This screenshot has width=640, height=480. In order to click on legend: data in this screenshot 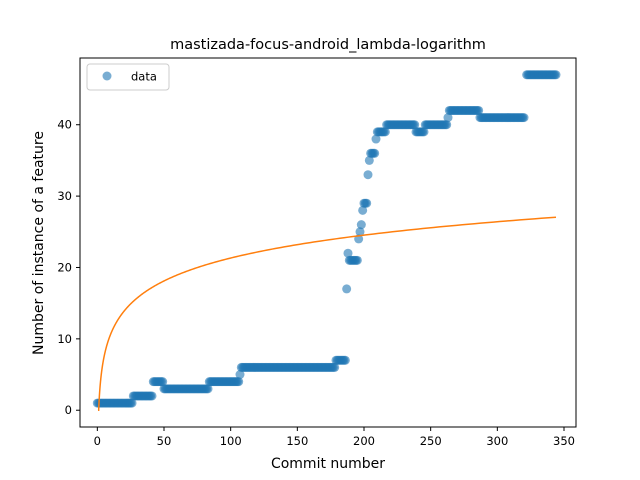, I will do `click(128, 77)`.